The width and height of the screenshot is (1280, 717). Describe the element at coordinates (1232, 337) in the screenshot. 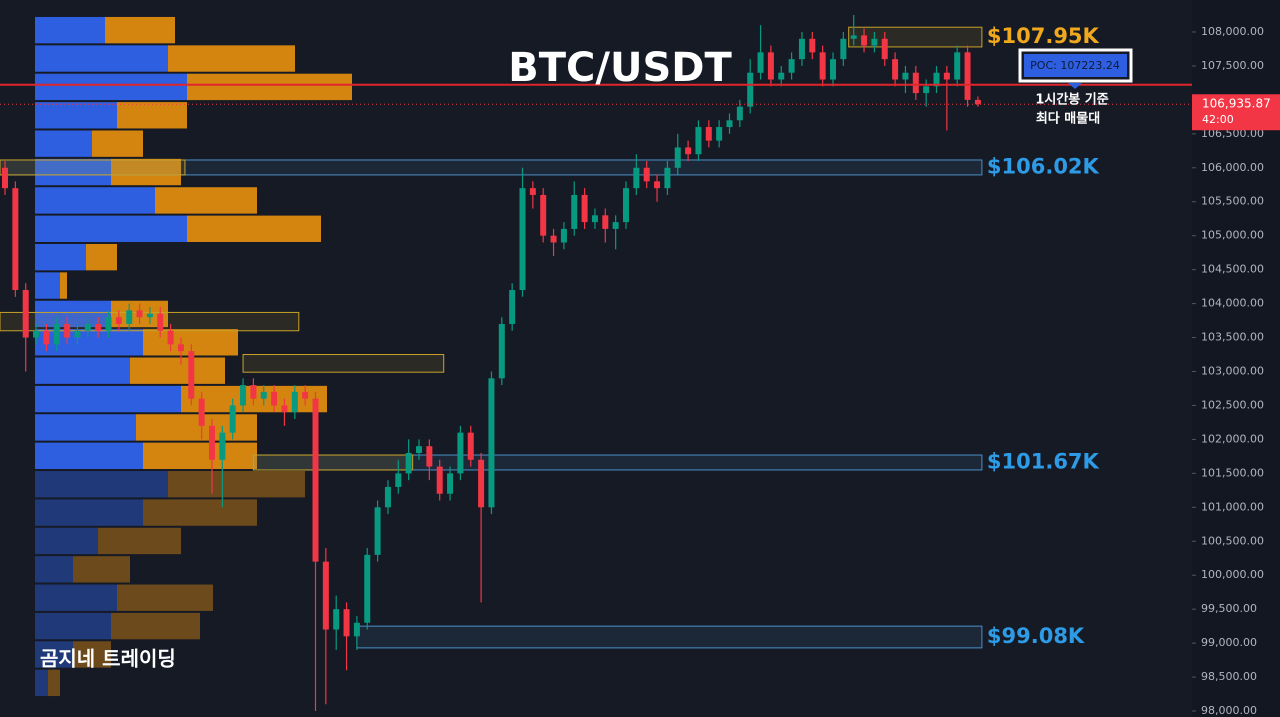

I see `y-tick-label: 103,500.00` at that location.